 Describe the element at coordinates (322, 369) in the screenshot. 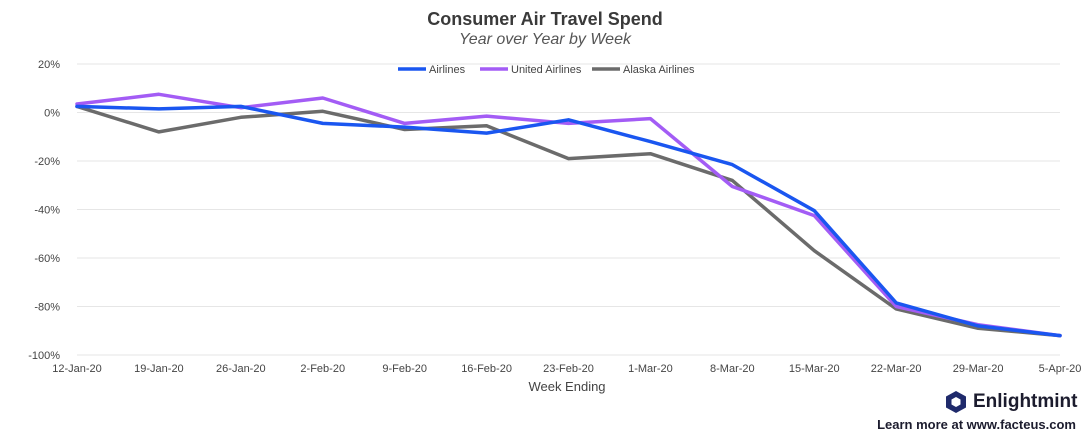

I see `x-tick-label: 2-Feb-20` at that location.